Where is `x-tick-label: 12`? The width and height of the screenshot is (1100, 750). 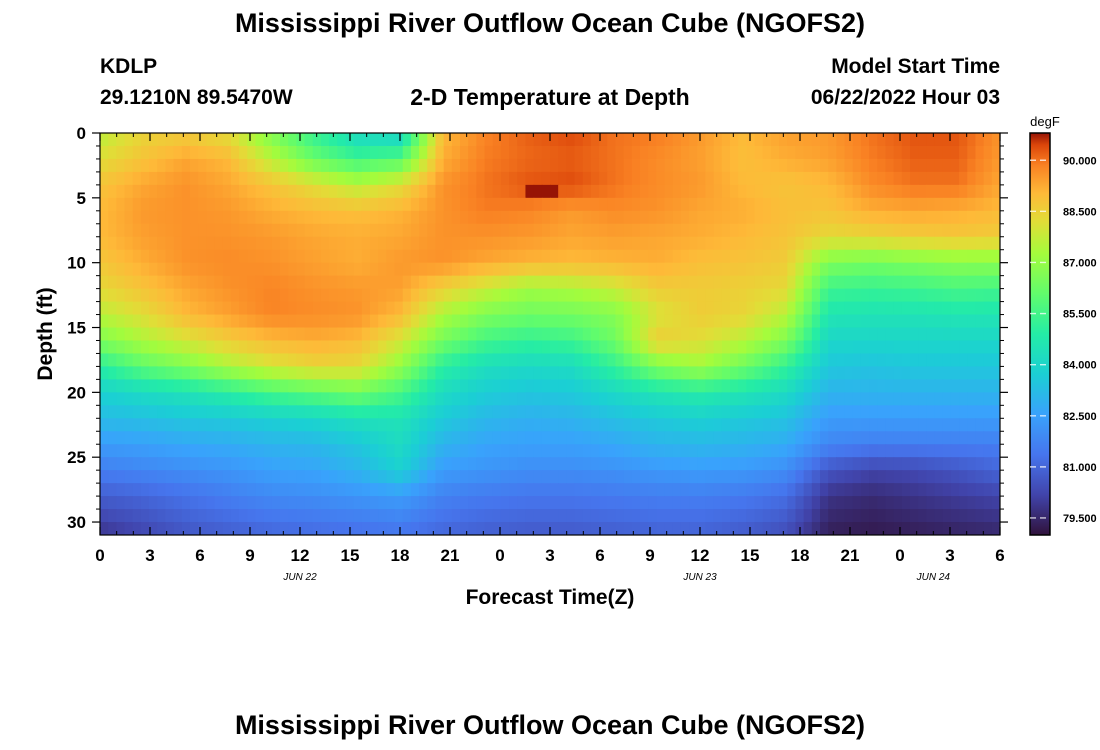 x-tick-label: 12 is located at coordinates (700, 555).